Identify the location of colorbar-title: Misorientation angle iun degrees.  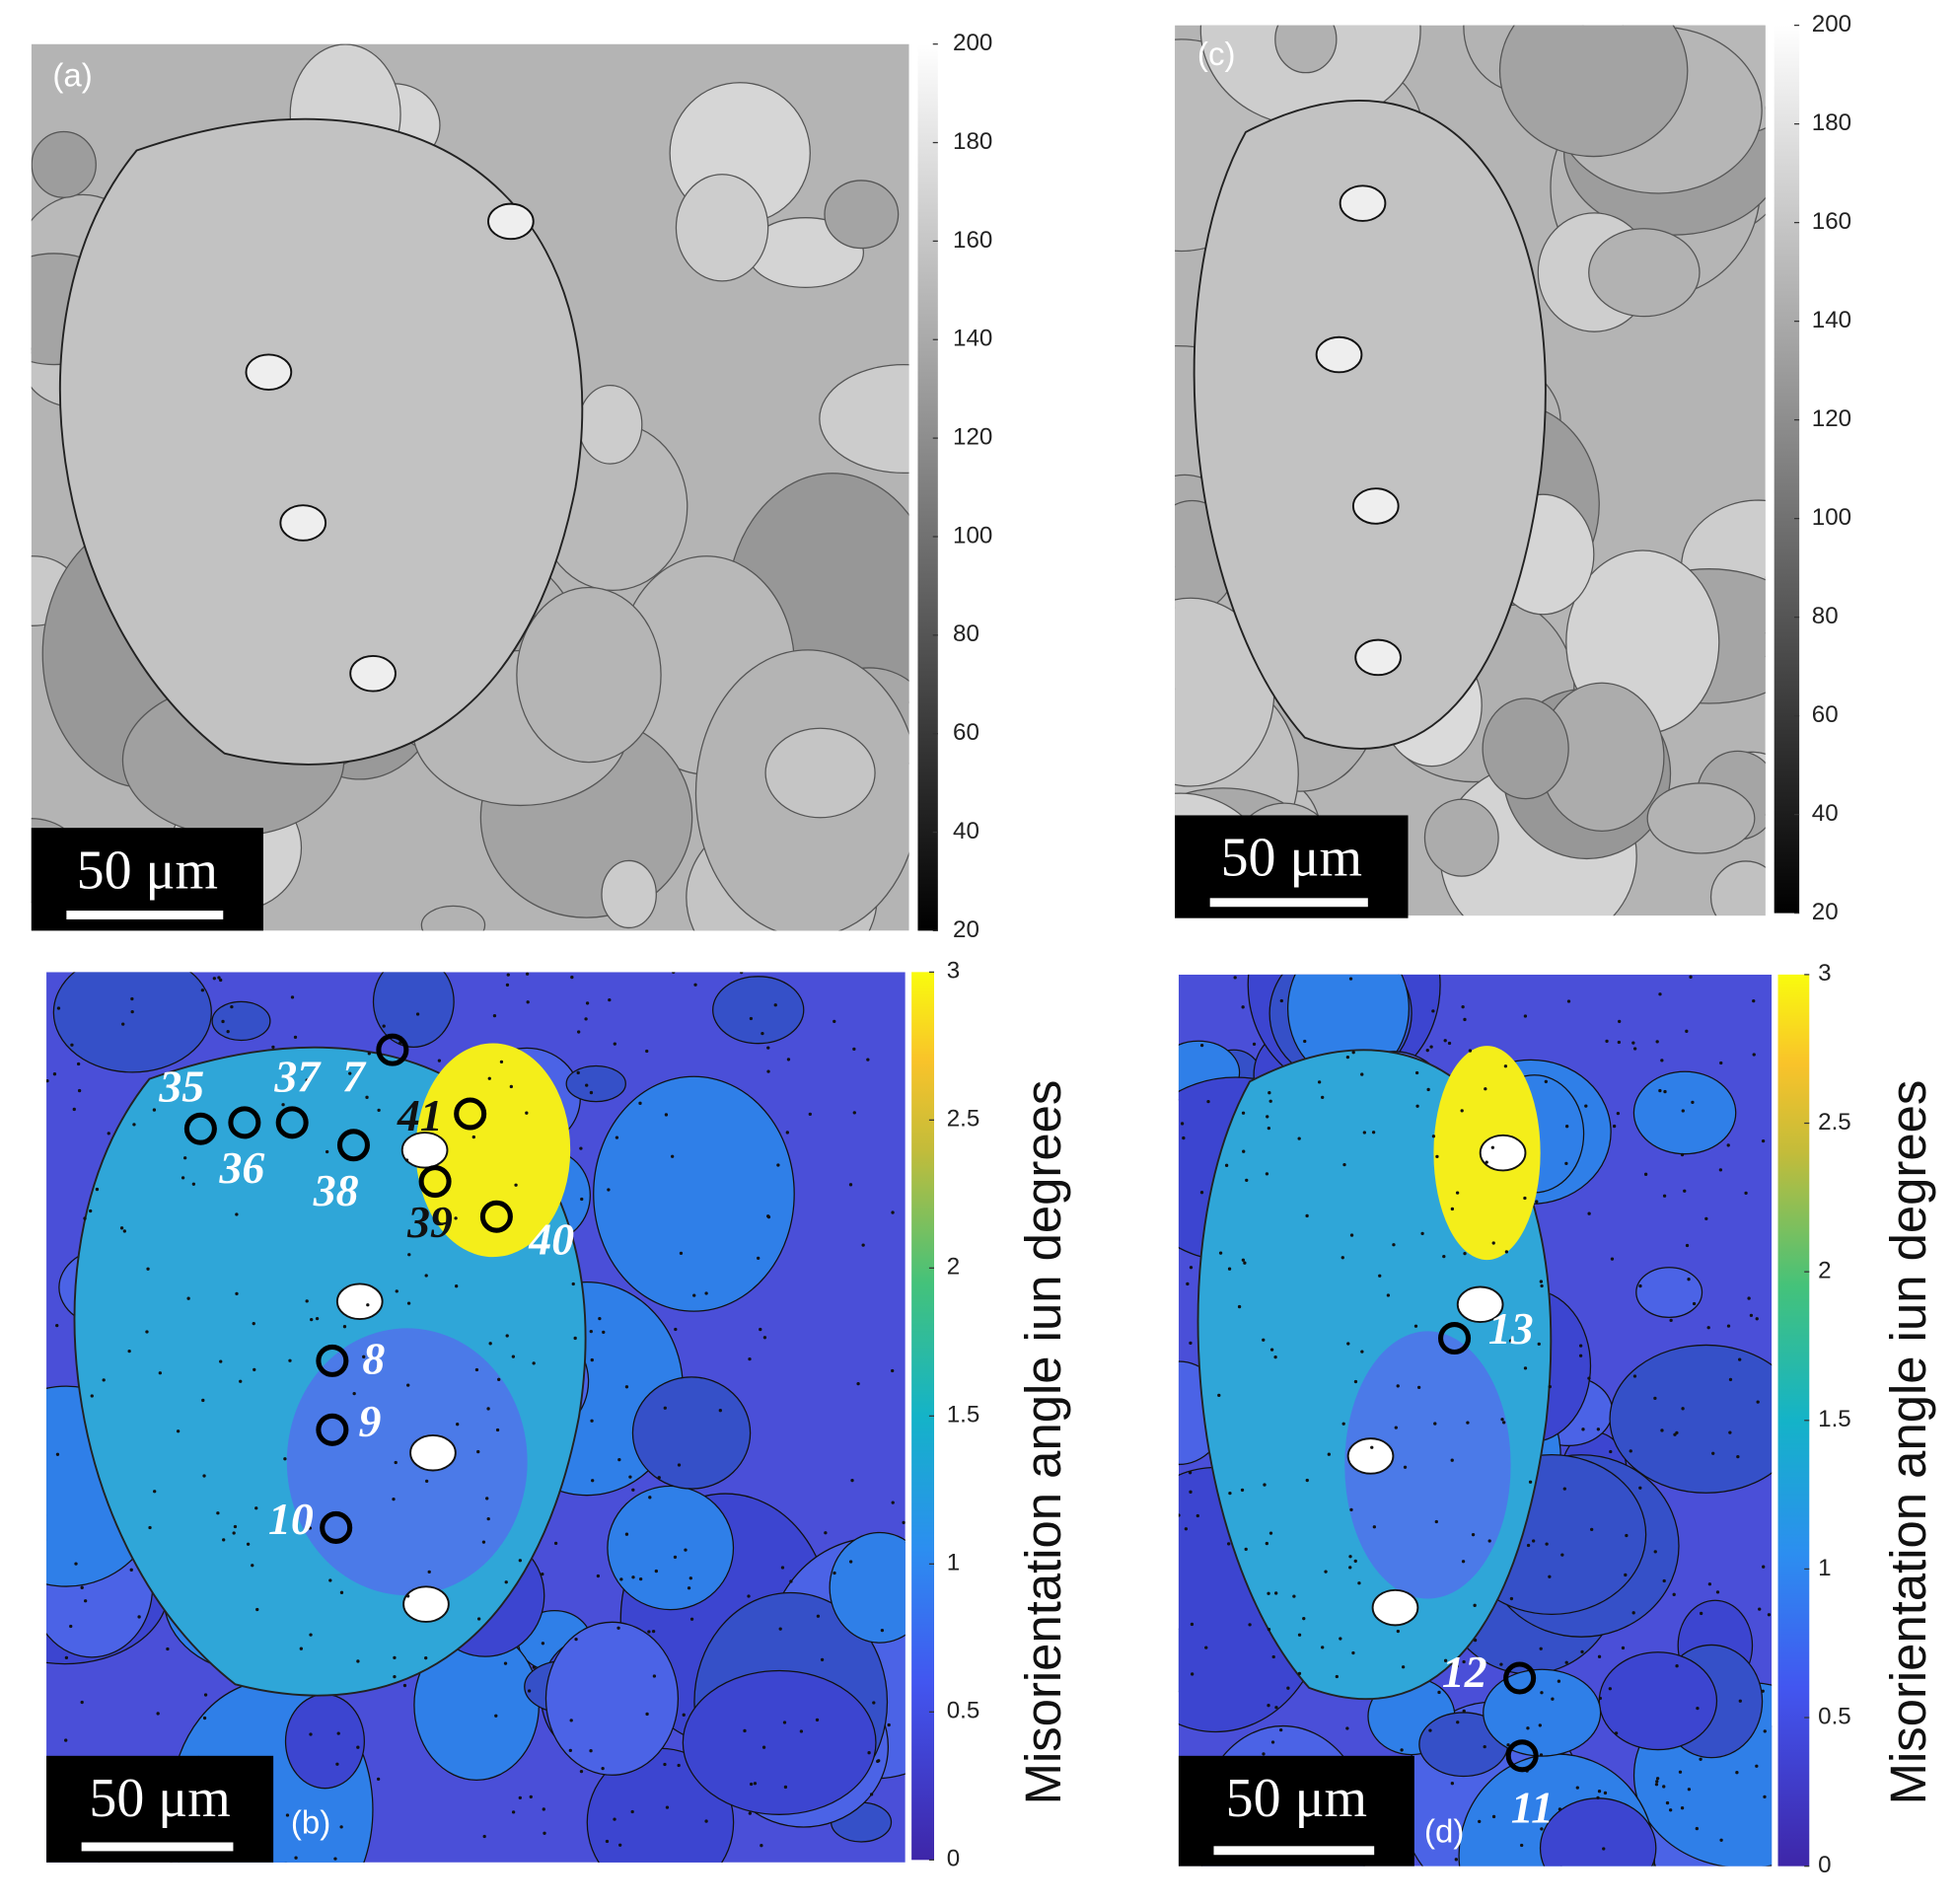
(1043, 1442).